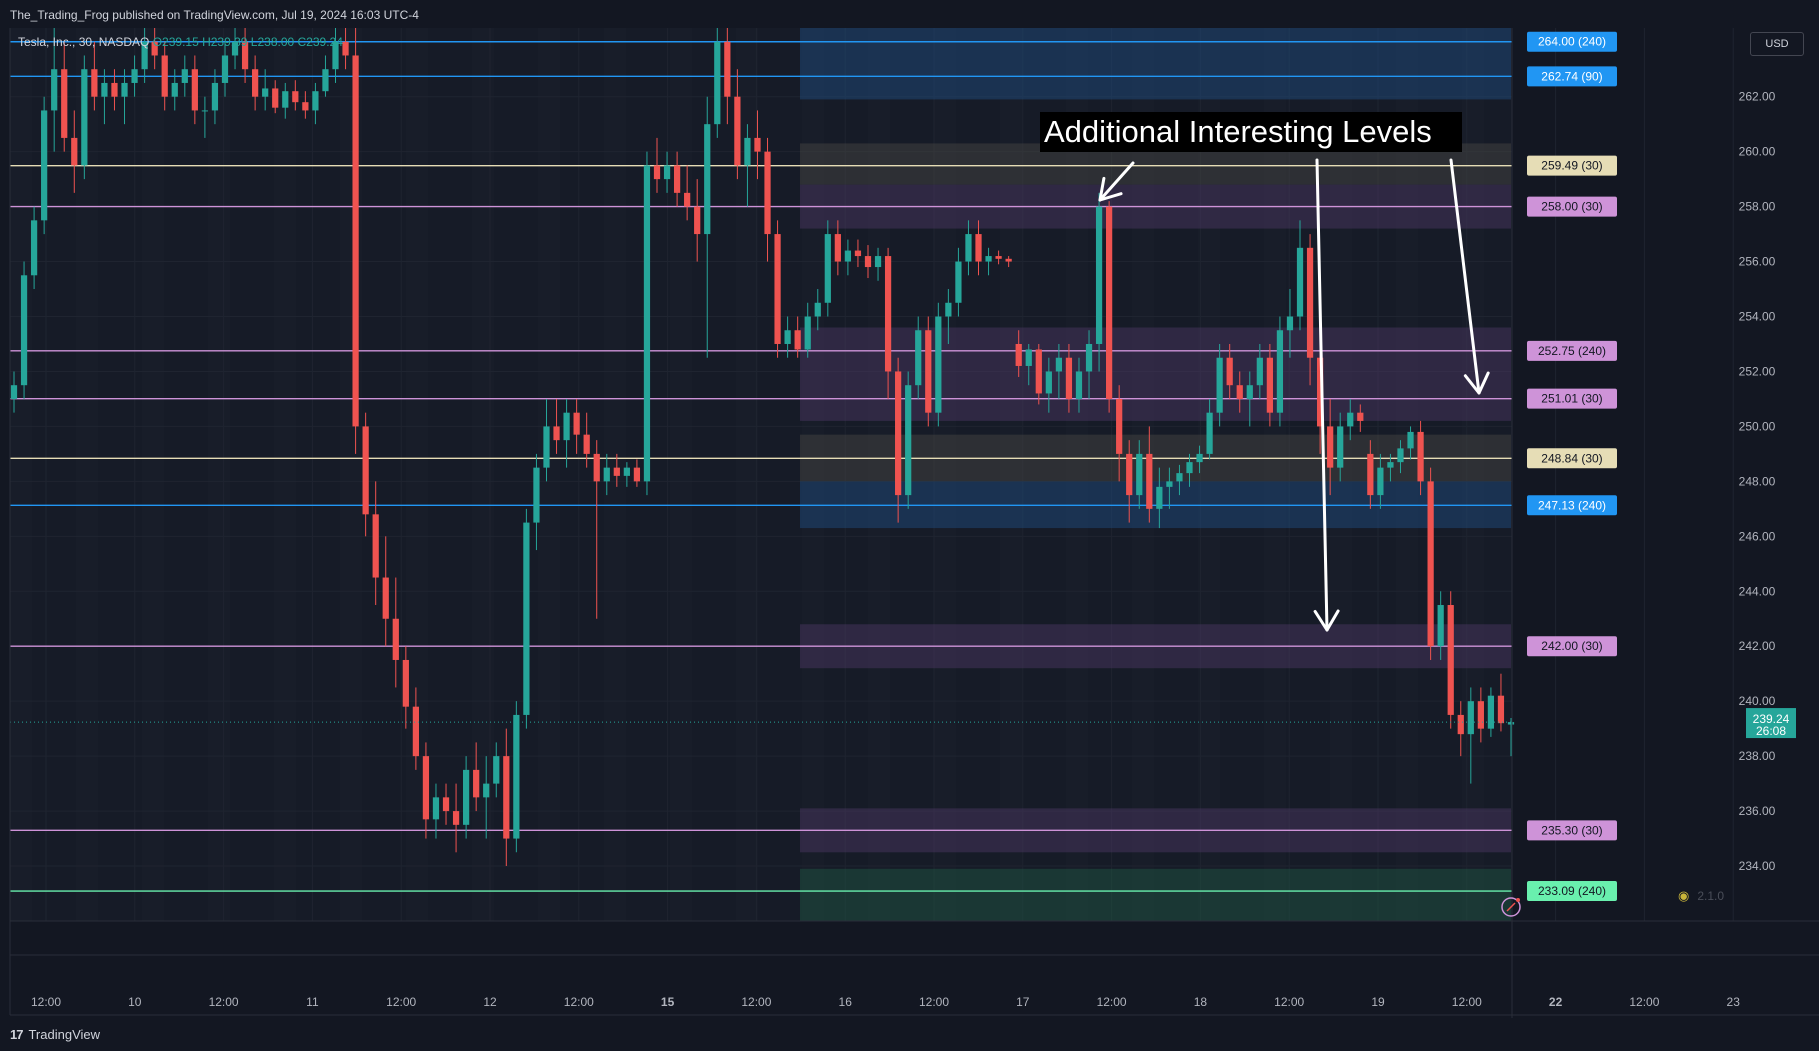 This screenshot has width=1819, height=1051. Describe the element at coordinates (1757, 97) in the screenshot. I see `price-tick-label: 262.00` at that location.